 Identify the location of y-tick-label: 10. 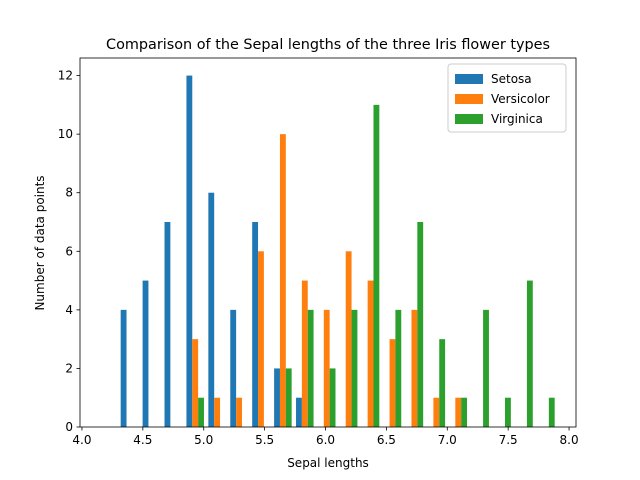
(65, 134).